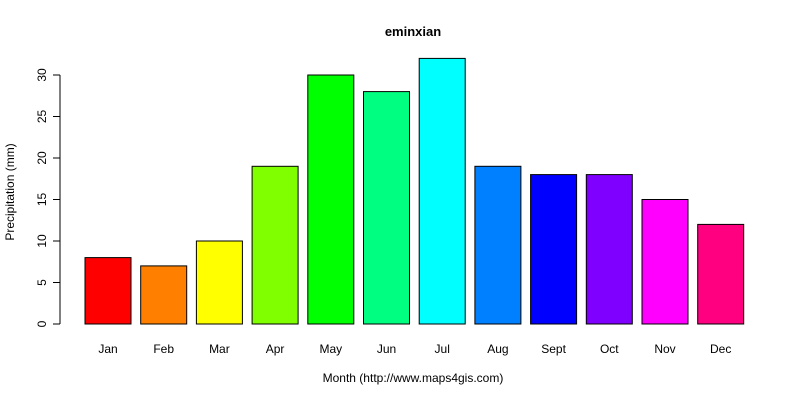 The height and width of the screenshot is (405, 800). I want to click on bar-jan, so click(108, 291).